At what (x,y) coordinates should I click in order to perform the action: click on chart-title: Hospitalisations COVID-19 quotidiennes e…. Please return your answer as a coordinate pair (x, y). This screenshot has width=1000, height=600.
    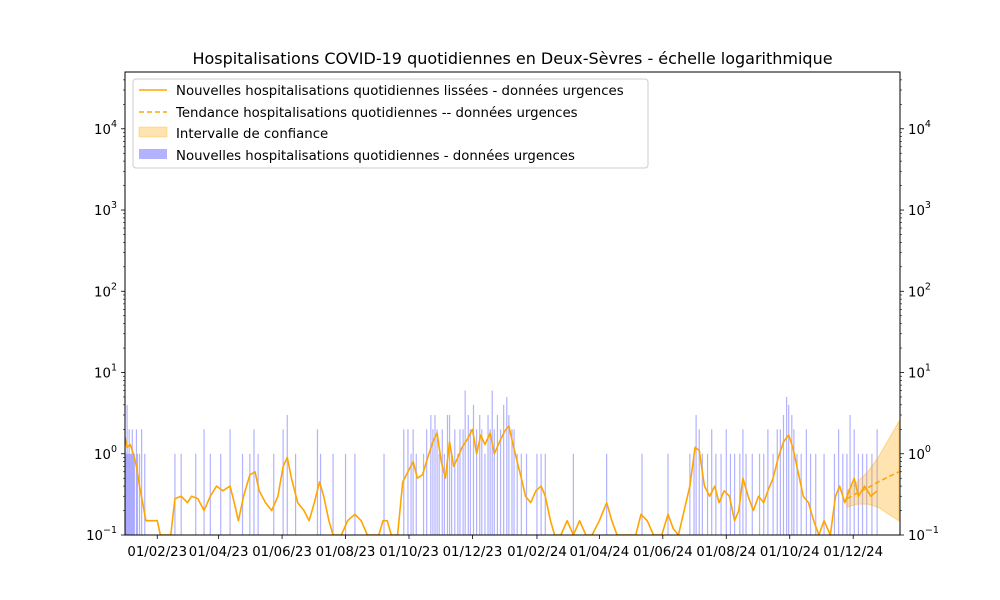
    Looking at the image, I should click on (512, 58).